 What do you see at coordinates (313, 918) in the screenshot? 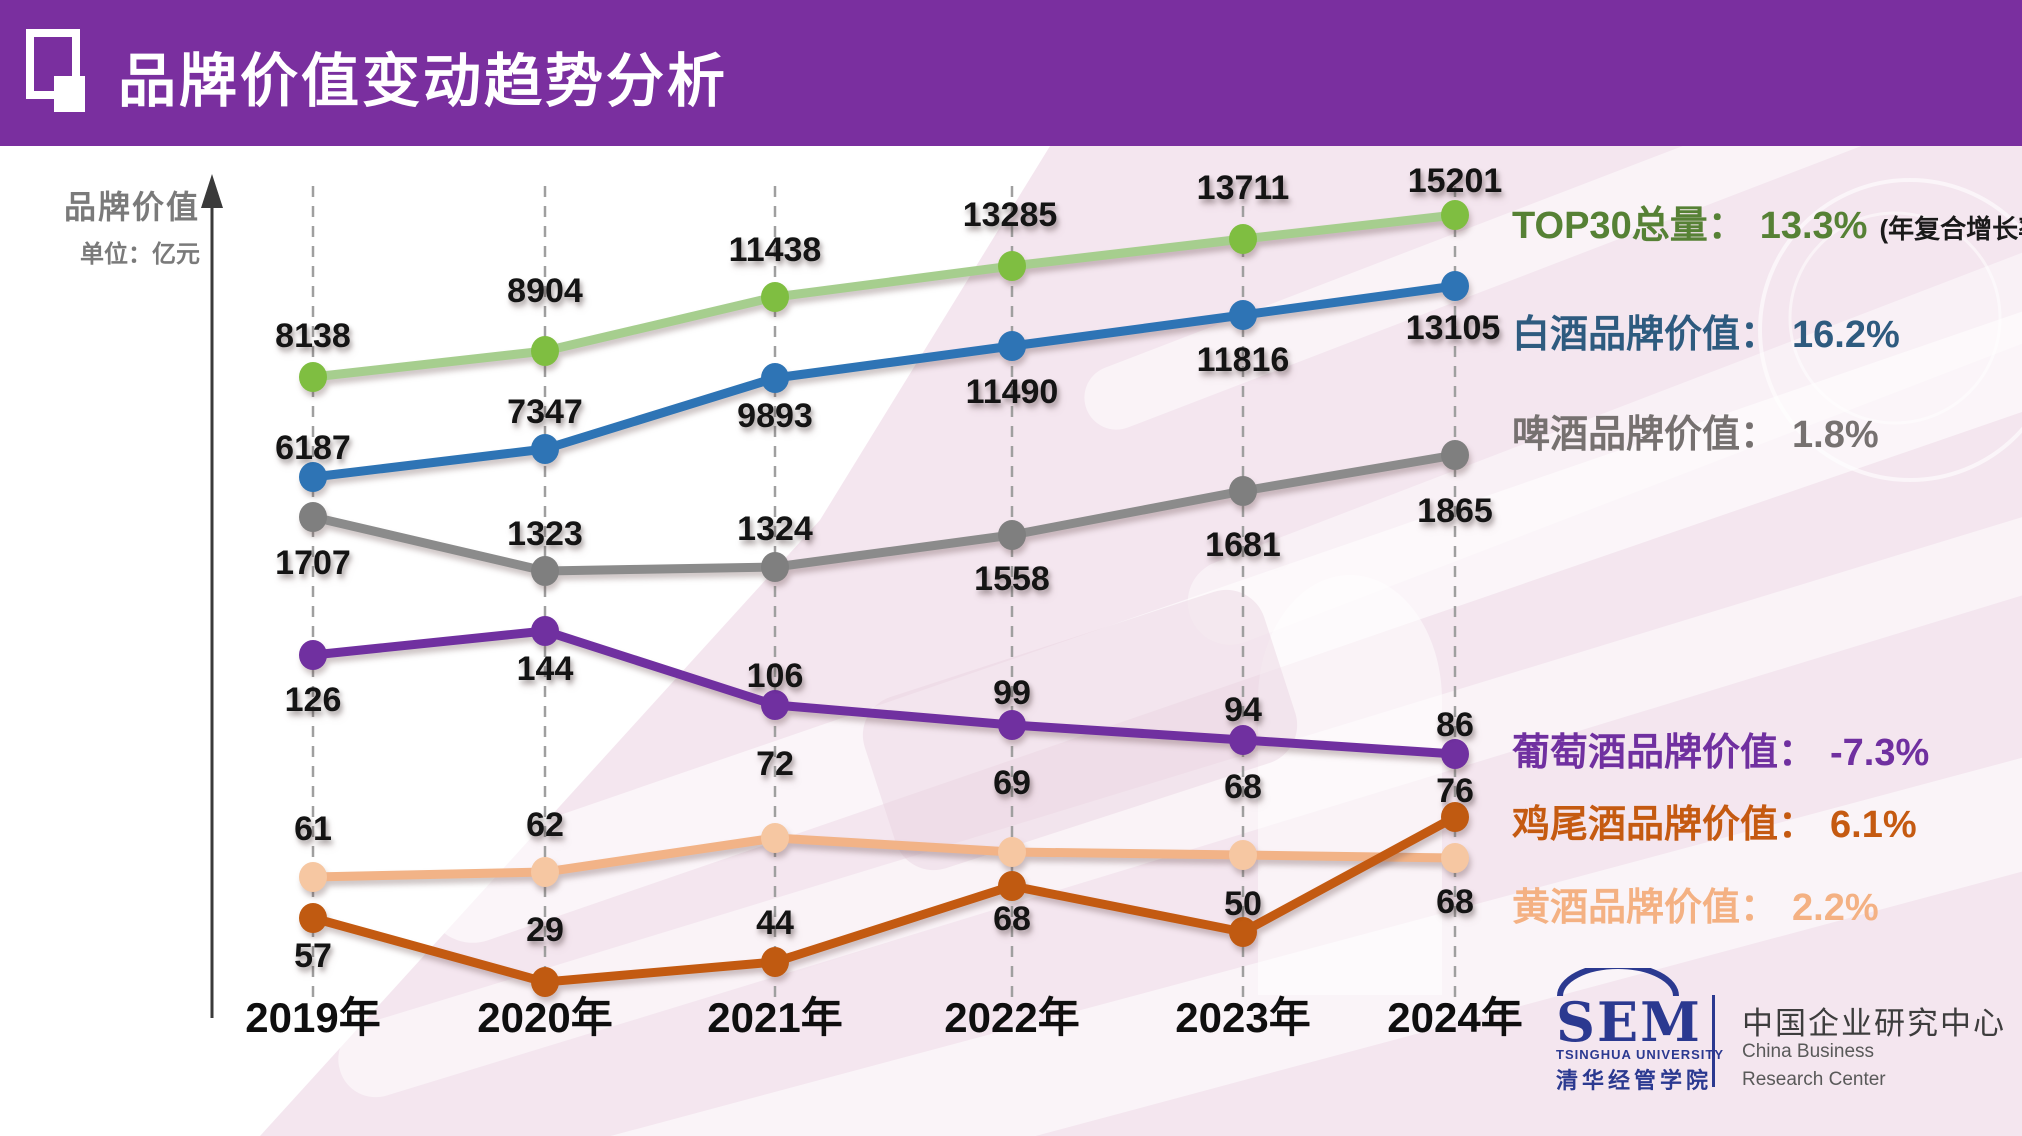
I see `marker-jiweijiu-2019年` at bounding box center [313, 918].